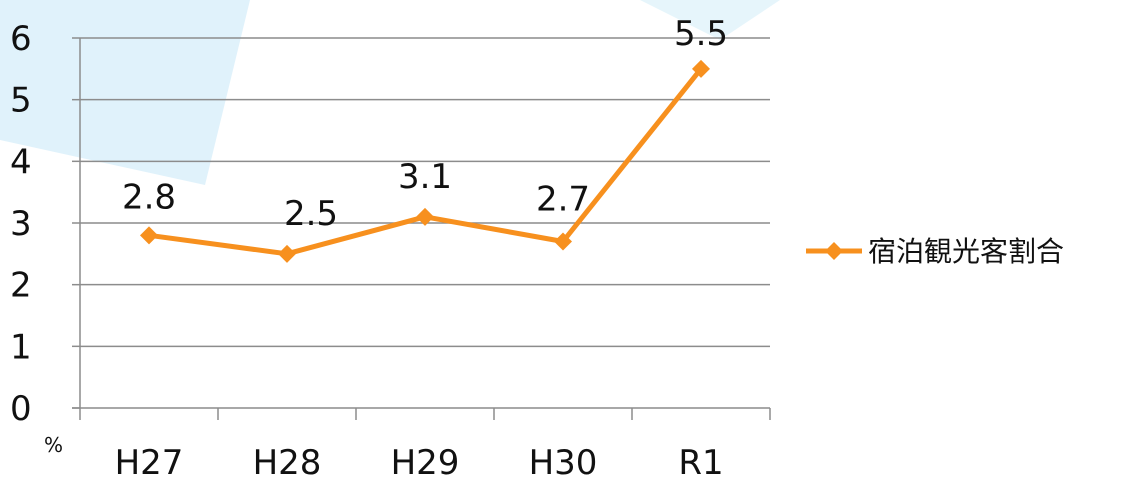 This screenshot has height=482, width=1130. Describe the element at coordinates (21, 162) in the screenshot. I see `y-tick-label: 4` at that location.